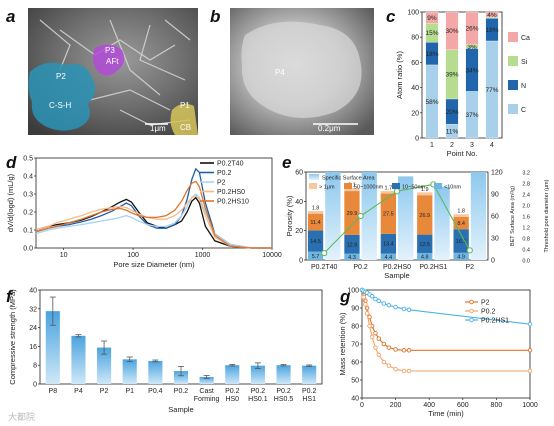 The height and width of the screenshot is (426, 554). I want to click on panel-letter-b: b, so click(215, 16).